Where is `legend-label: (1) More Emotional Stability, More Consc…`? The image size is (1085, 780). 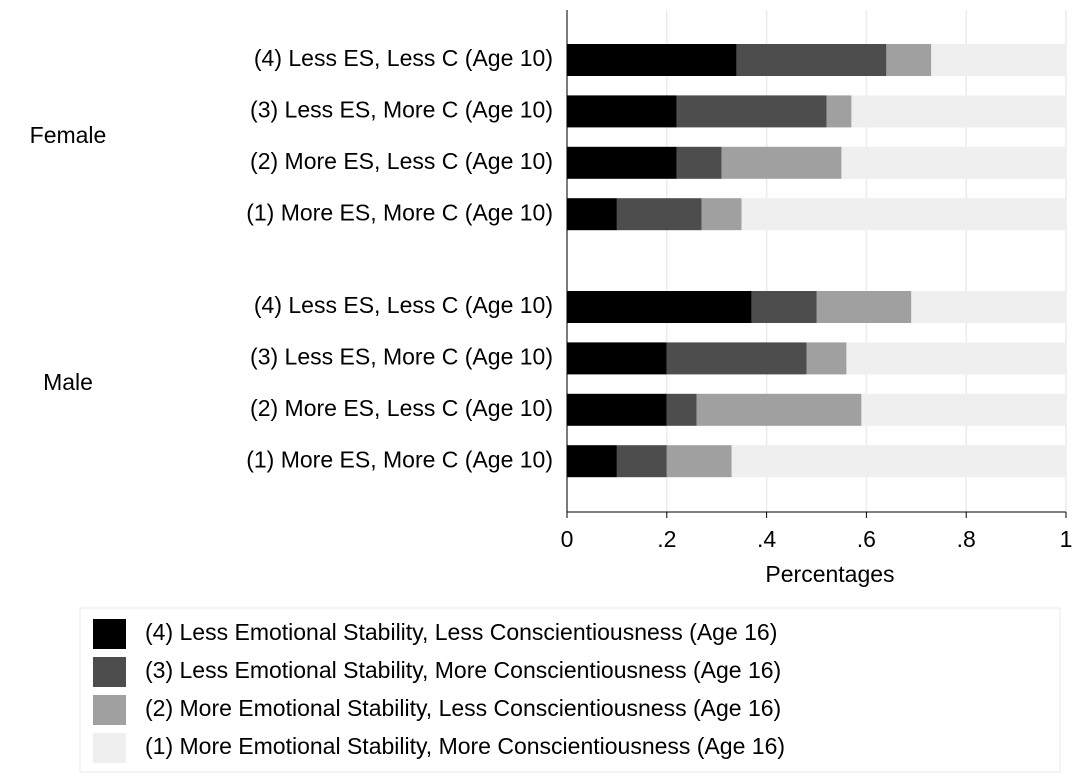
legend-label: (1) More Emotional Stability, More Consc… is located at coordinates (465, 746).